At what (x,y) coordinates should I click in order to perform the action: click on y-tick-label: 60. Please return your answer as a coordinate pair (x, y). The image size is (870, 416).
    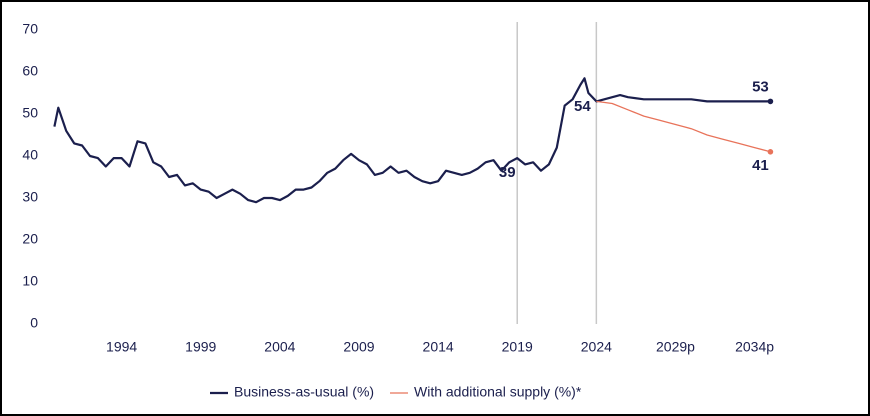
    Looking at the image, I should click on (30, 71).